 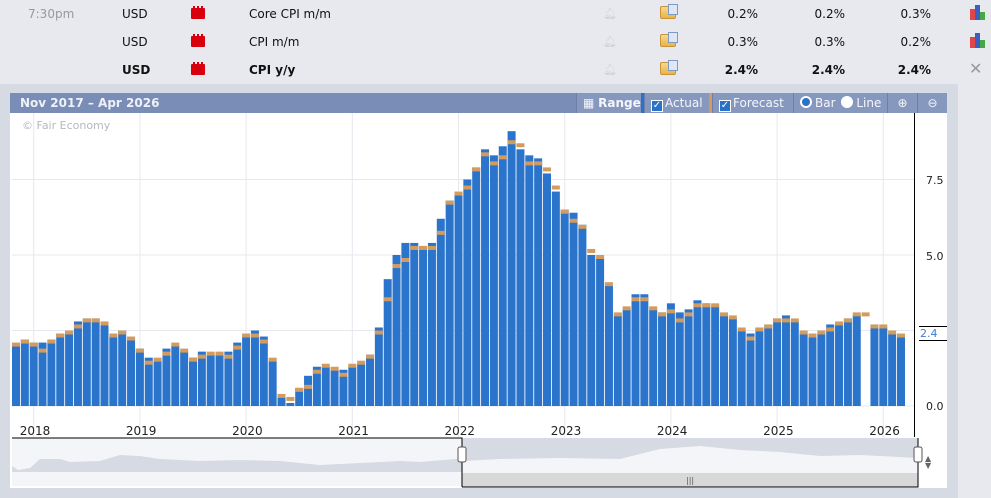 What do you see at coordinates (753, 103) in the screenshot?
I see `forecast-toggle: ✓ Forecast` at bounding box center [753, 103].